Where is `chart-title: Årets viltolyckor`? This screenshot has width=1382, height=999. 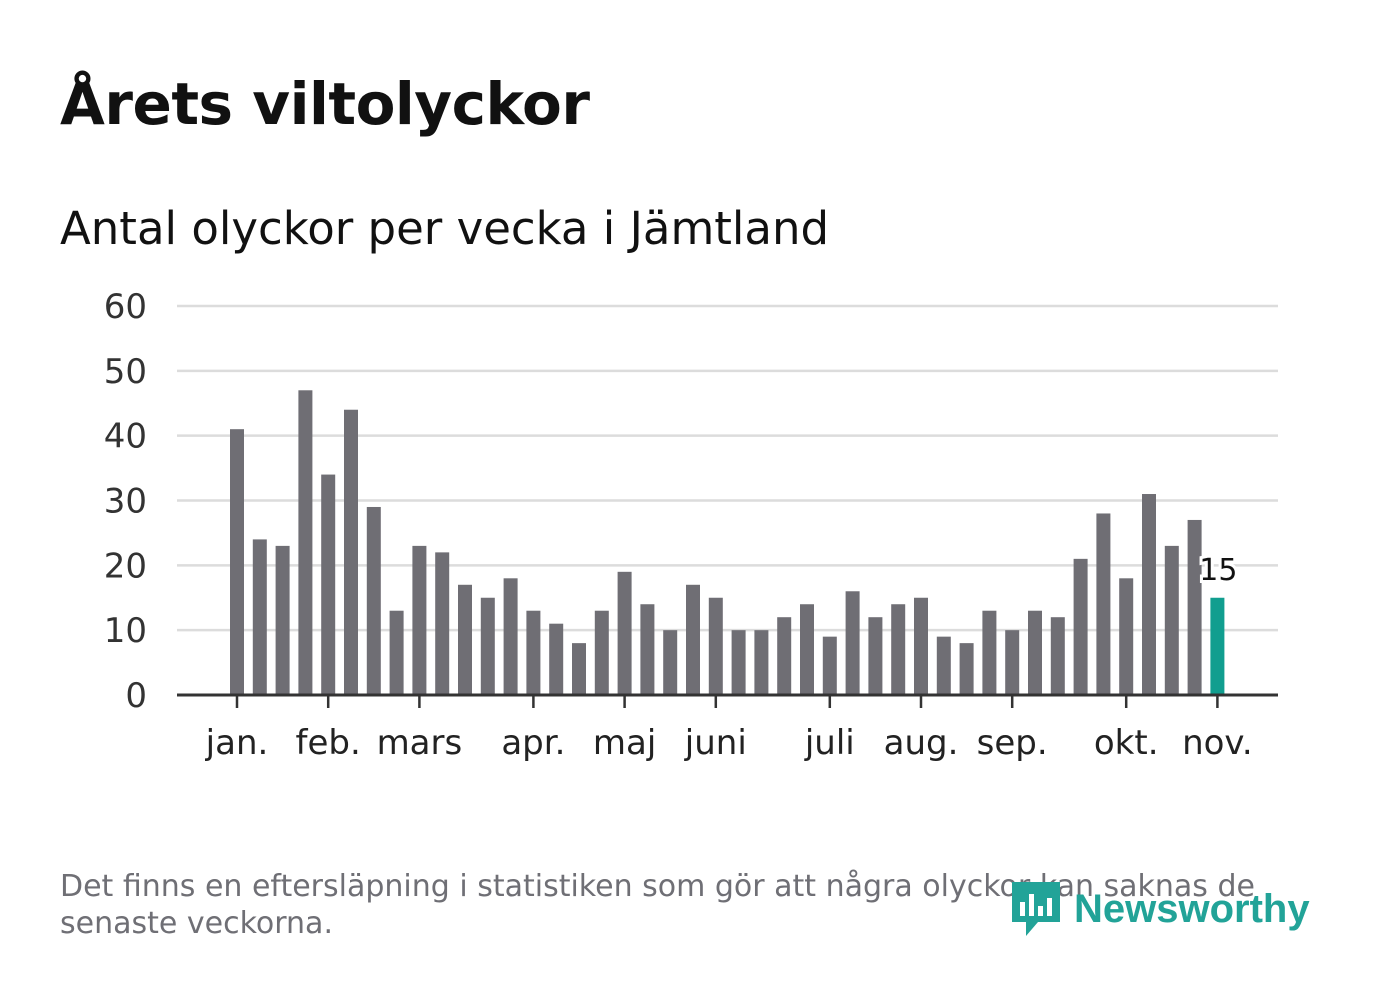
chart-title: Årets viltolyckor is located at coordinates (325, 104).